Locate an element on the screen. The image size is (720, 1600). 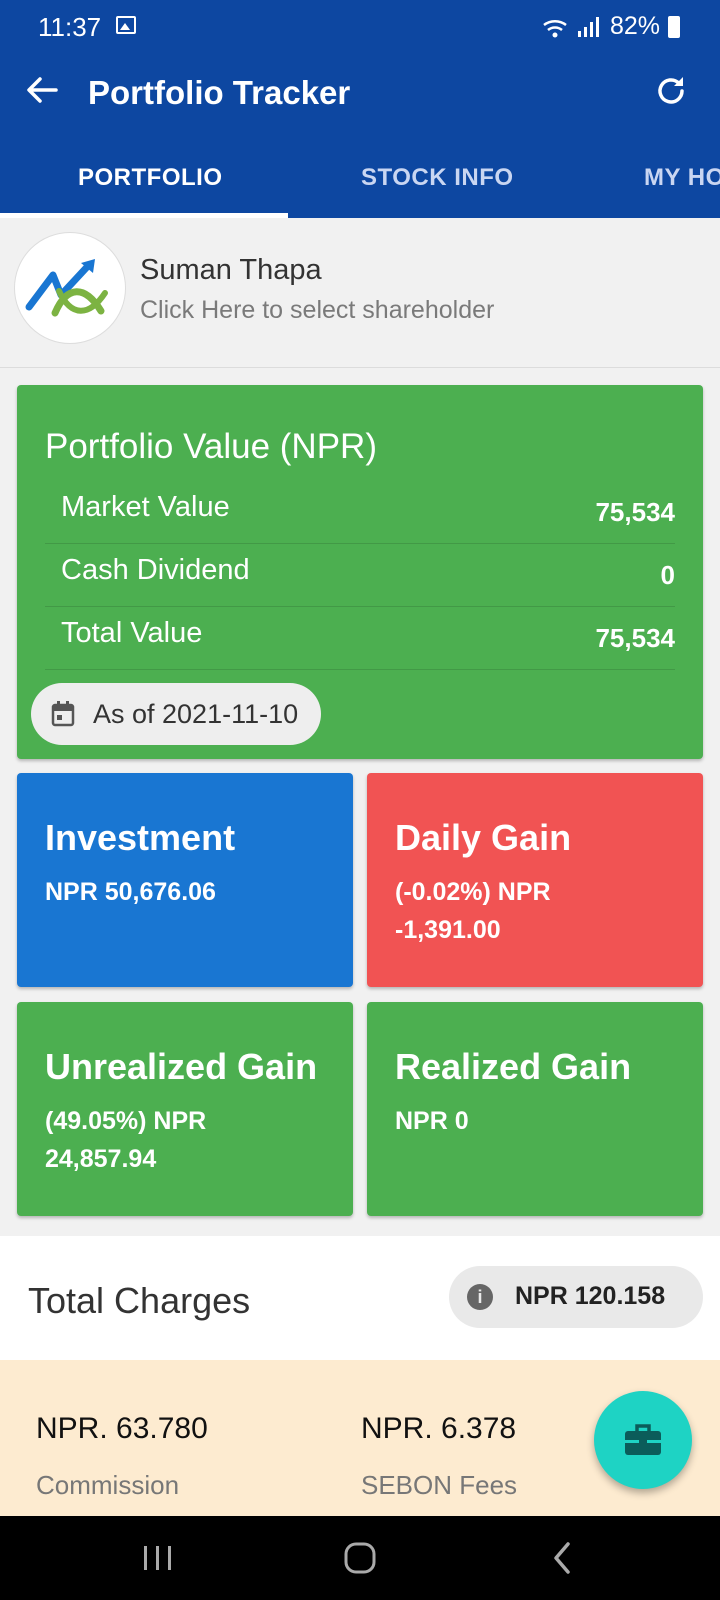
info-icon: i is located at coordinates (480, 1297).